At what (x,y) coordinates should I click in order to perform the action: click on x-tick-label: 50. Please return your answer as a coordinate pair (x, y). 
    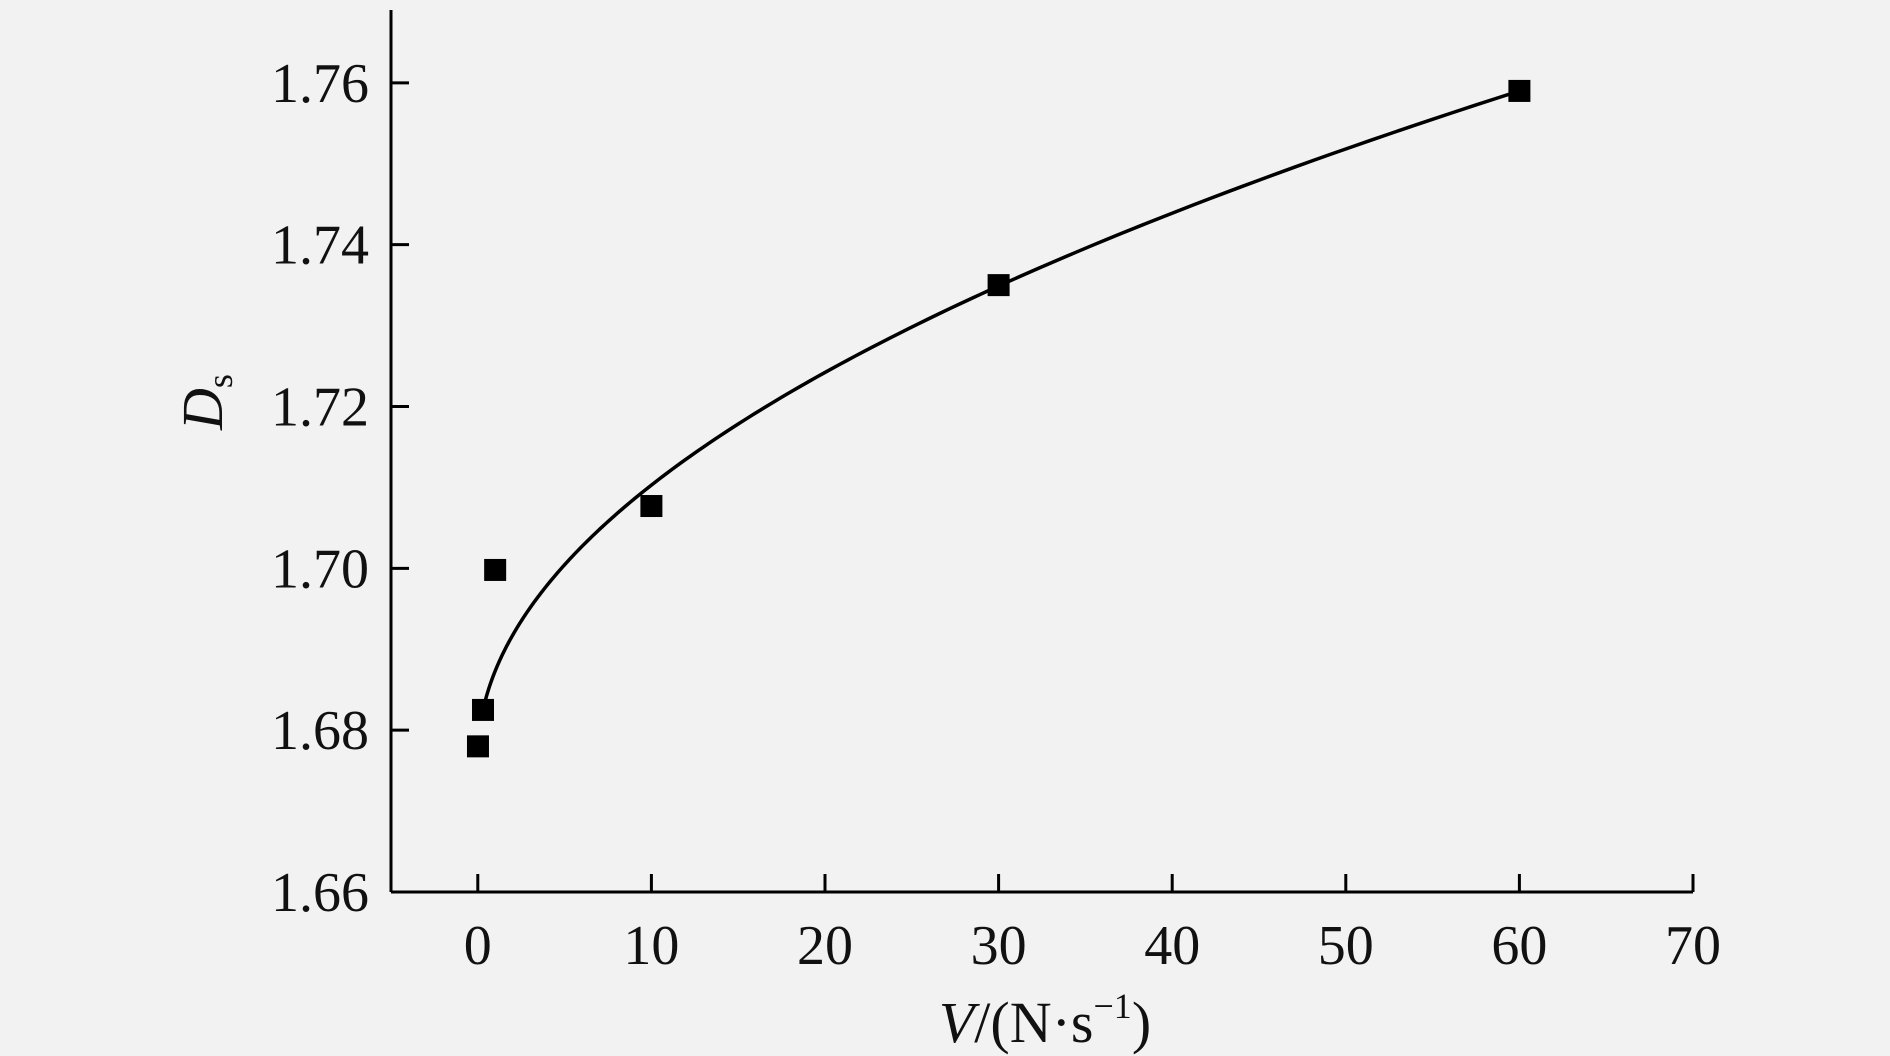
    Looking at the image, I should click on (1346, 946).